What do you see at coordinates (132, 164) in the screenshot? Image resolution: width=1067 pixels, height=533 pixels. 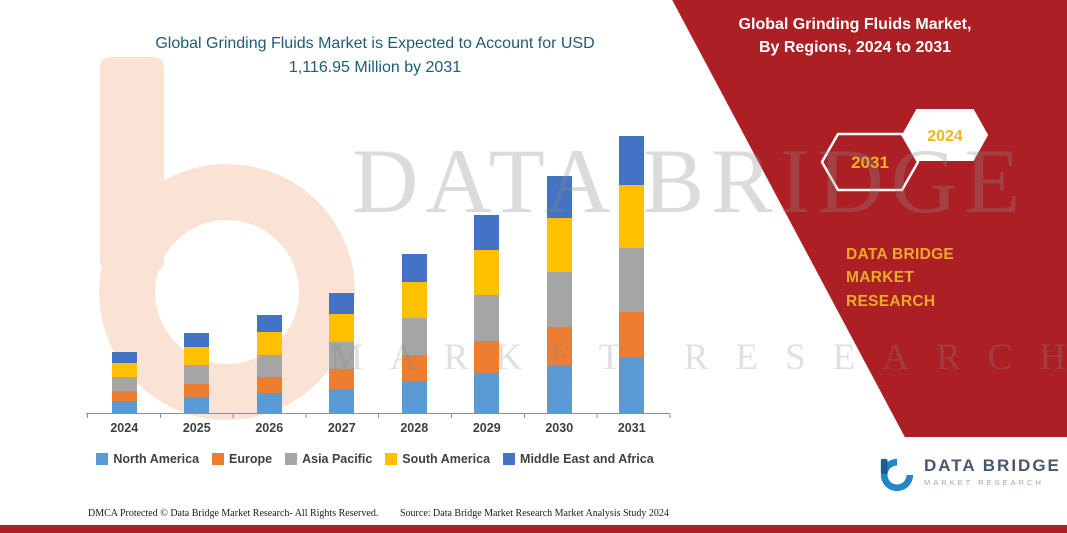 I see `logo-watermark-stem` at bounding box center [132, 164].